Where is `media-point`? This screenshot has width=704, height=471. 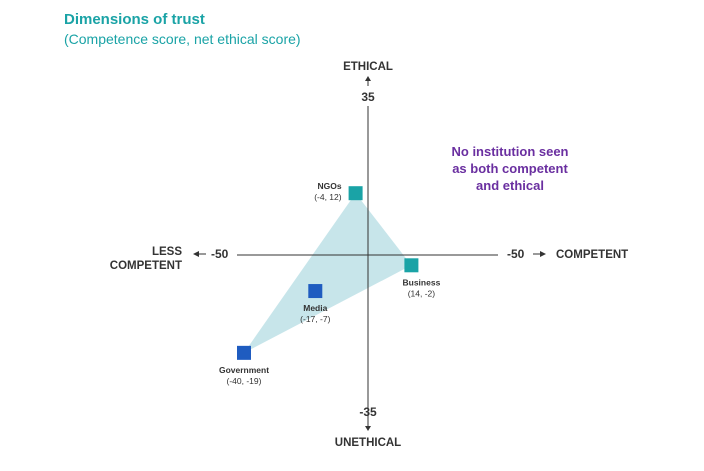
media-point is located at coordinates (315, 291).